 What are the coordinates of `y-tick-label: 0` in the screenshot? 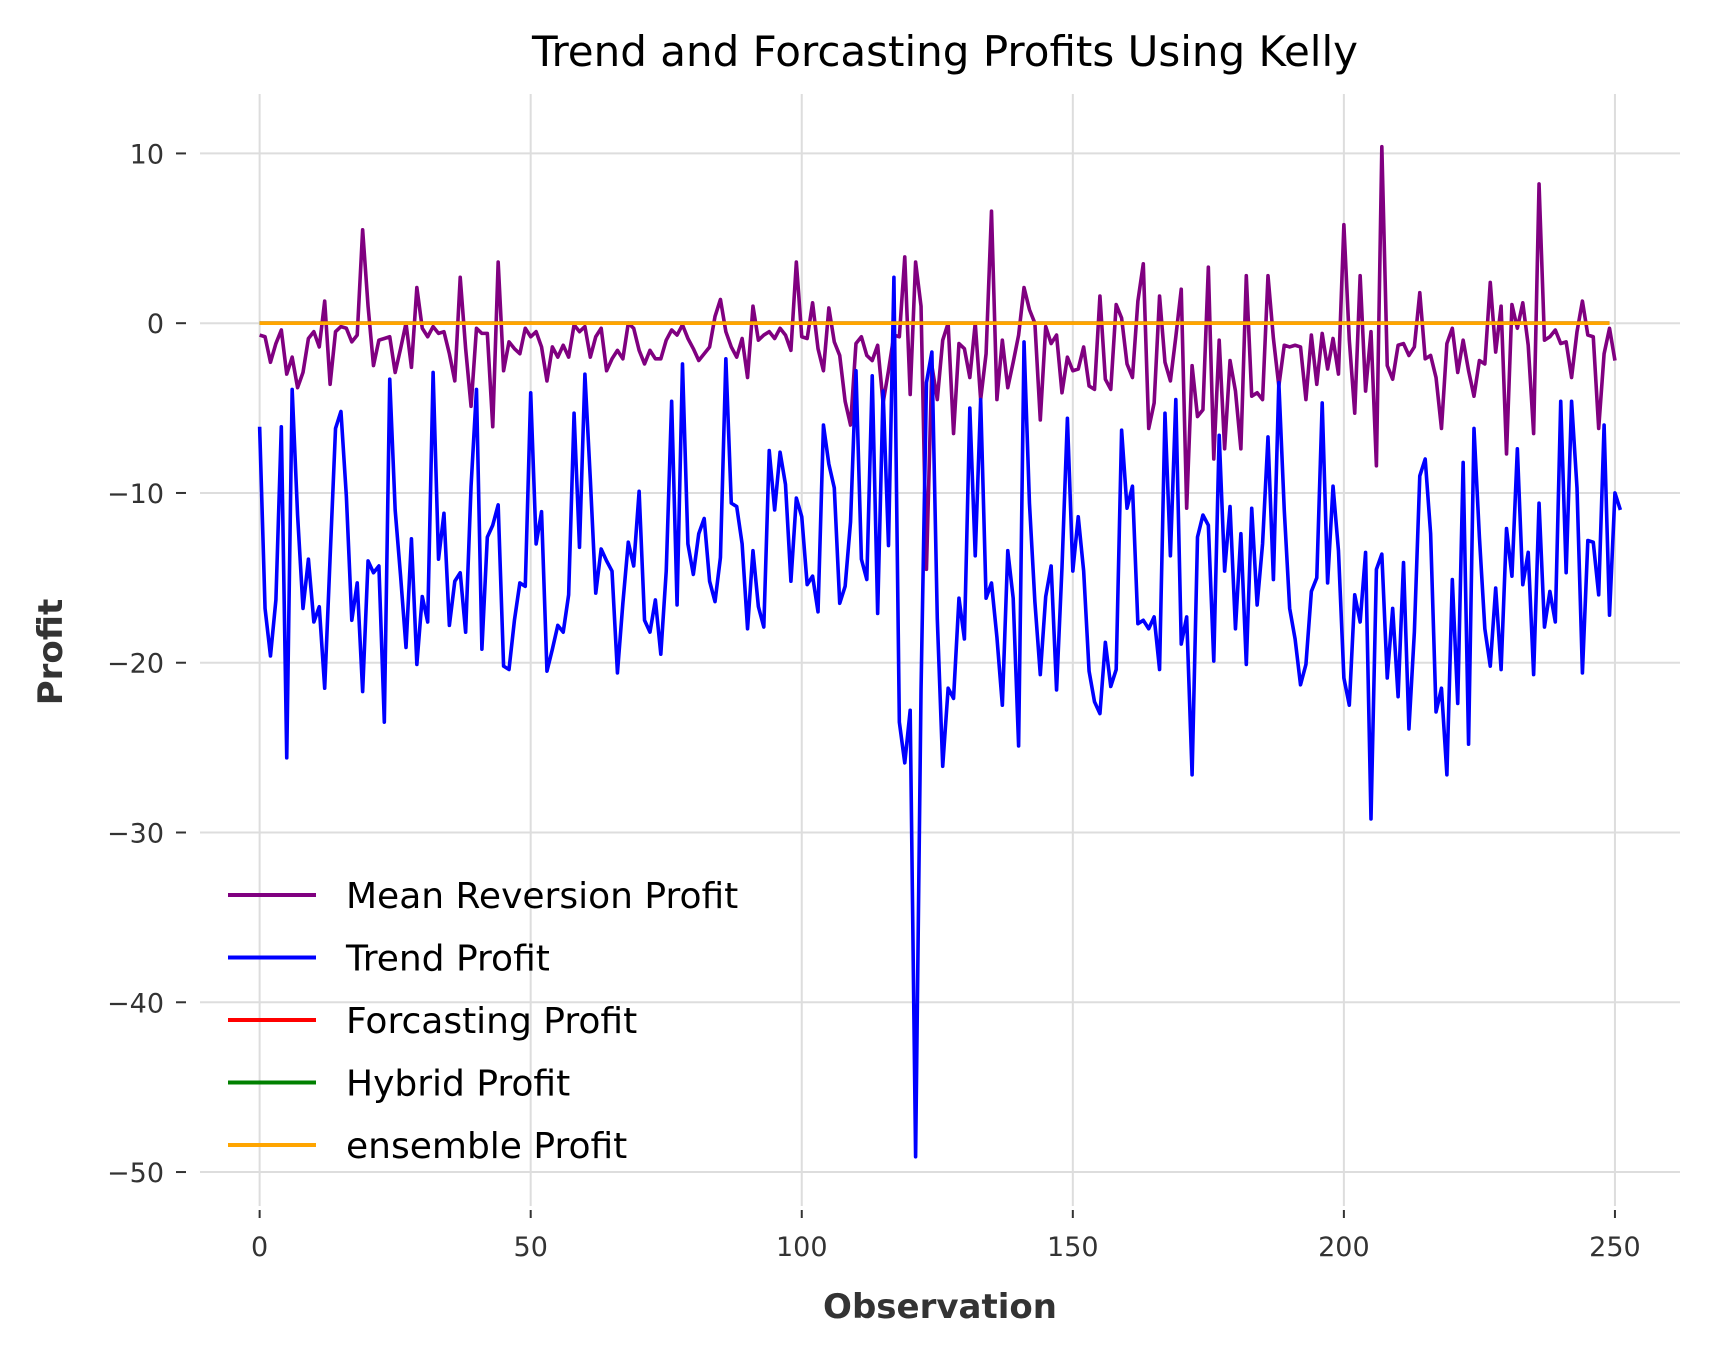 It's located at (155, 324).